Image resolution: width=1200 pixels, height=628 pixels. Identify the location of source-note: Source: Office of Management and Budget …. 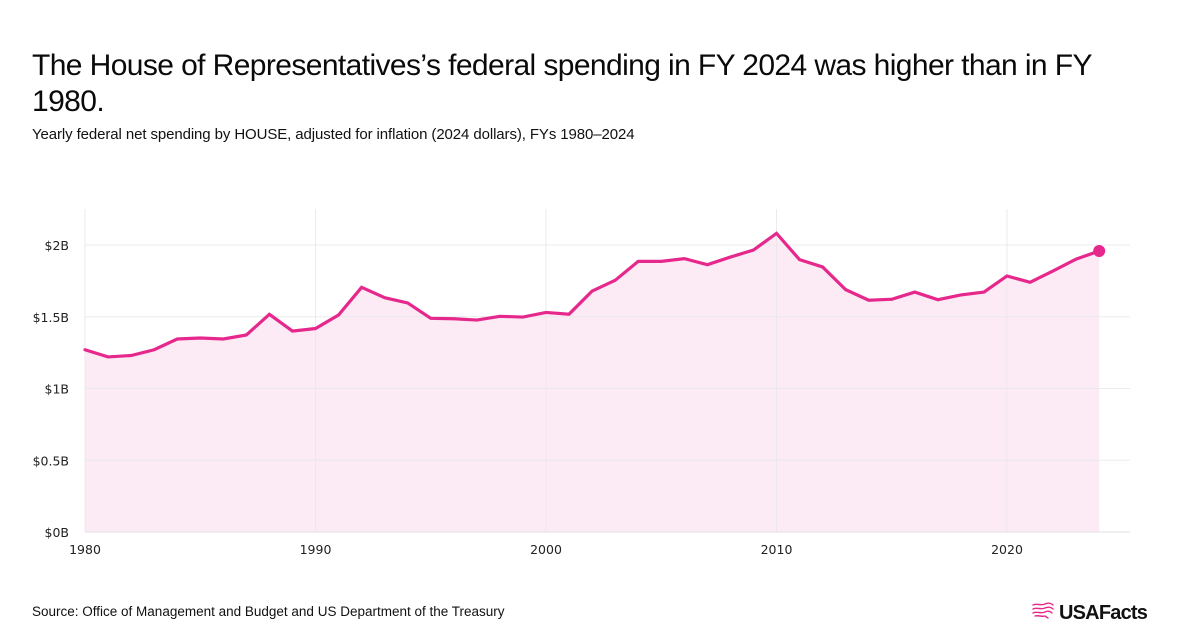
(268, 611).